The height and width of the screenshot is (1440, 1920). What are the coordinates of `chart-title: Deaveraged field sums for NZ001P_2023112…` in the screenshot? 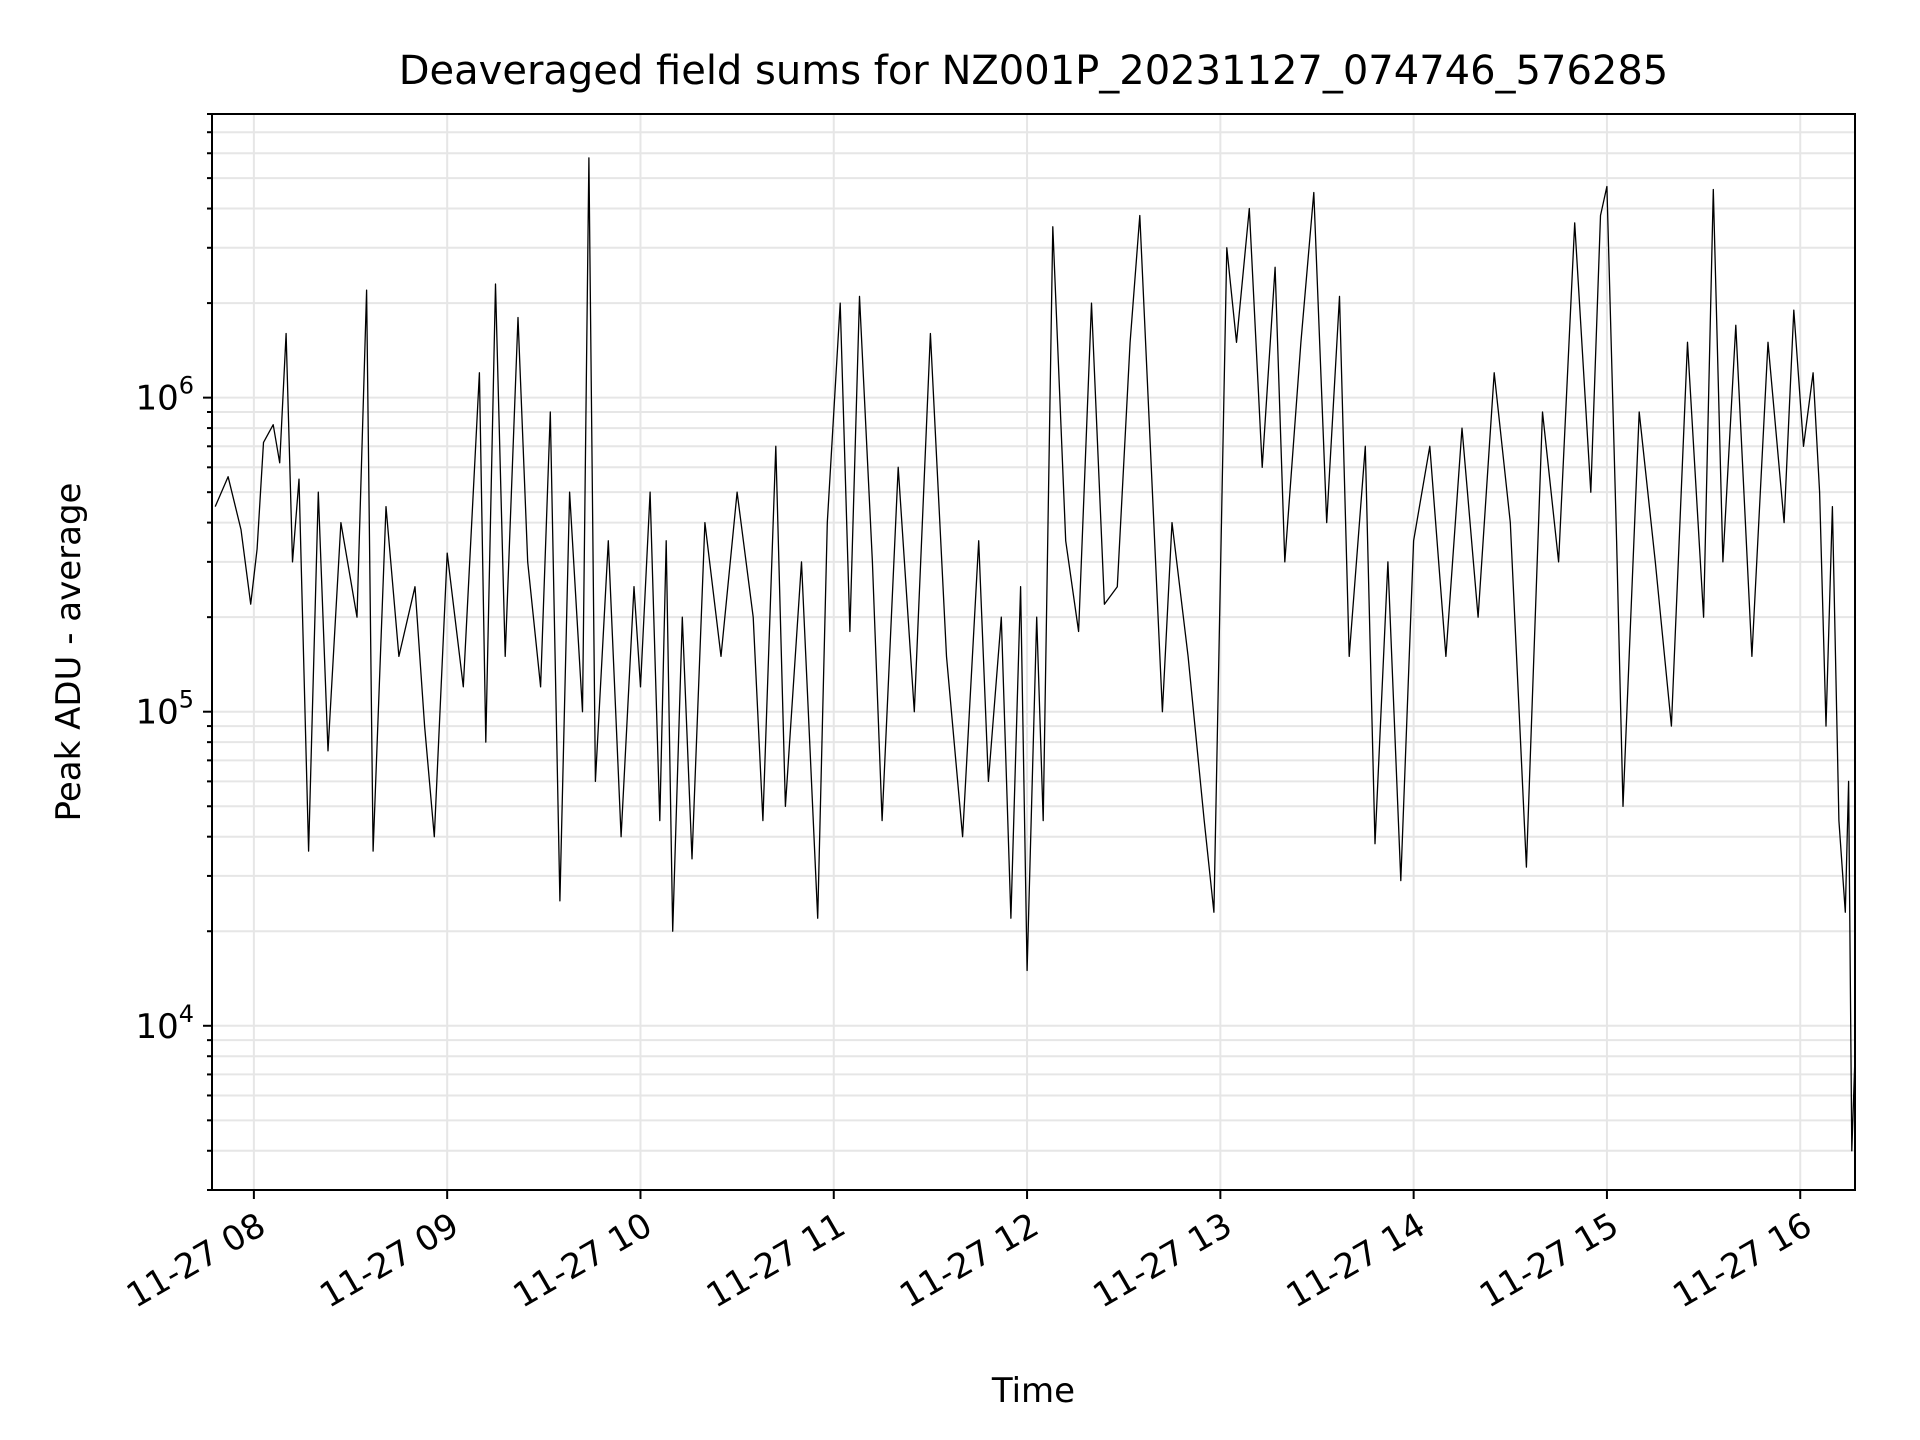 It's located at (1034, 71).